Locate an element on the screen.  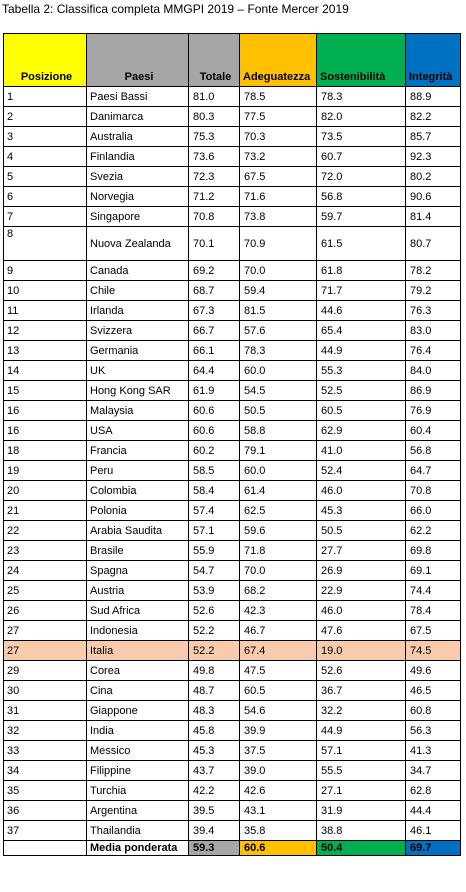
cell-posizione: 21 is located at coordinates (45, 510).